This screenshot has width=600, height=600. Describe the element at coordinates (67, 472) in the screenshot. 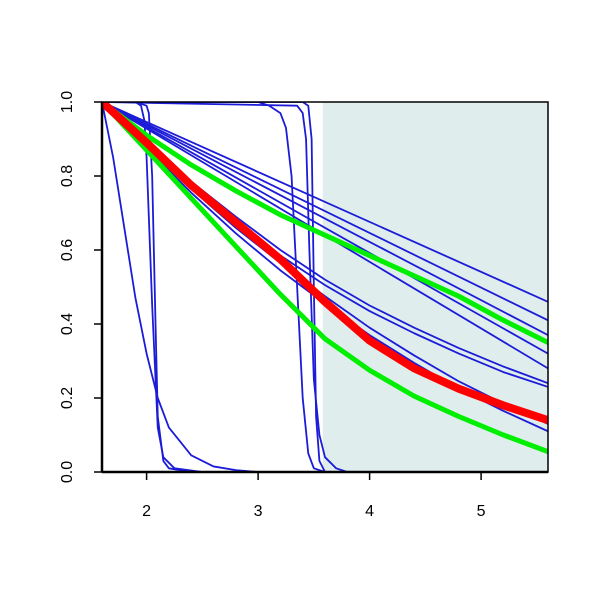

I see `y-tick-label: 0.0` at that location.